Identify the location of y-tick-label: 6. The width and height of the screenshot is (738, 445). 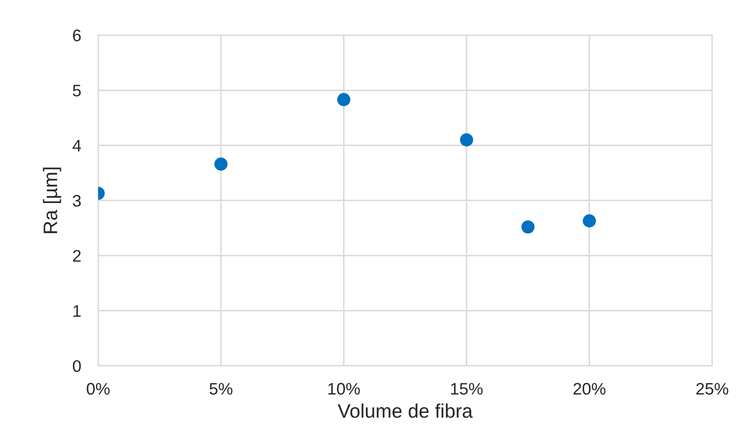
(77, 36).